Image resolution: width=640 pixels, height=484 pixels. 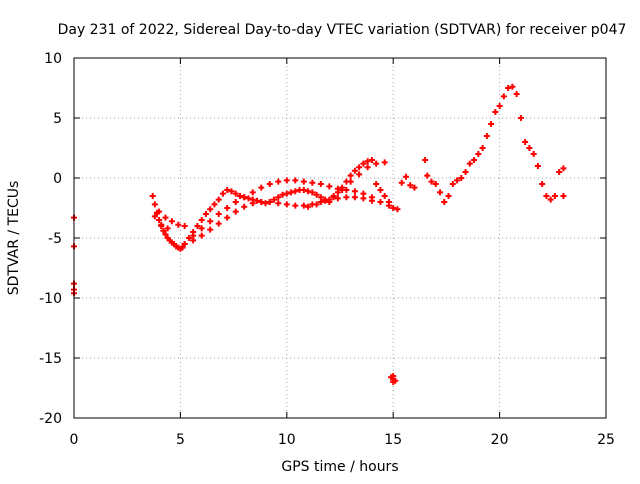 I want to click on x-tick-label: 25, so click(x=606, y=440).